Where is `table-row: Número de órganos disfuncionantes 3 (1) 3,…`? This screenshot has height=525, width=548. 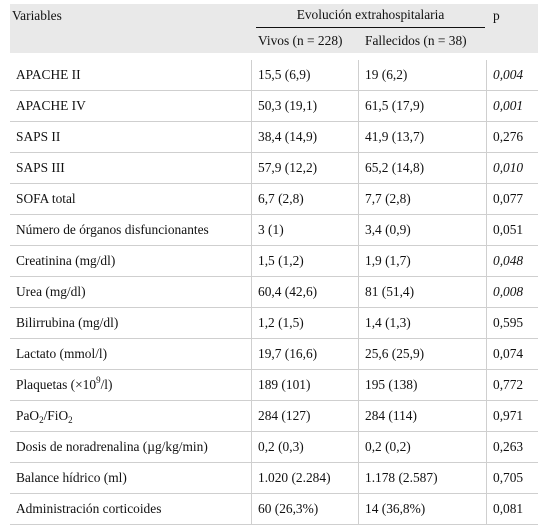 table-row: Número de órganos disfuncionantes 3 (1) 3,… is located at coordinates (274, 230).